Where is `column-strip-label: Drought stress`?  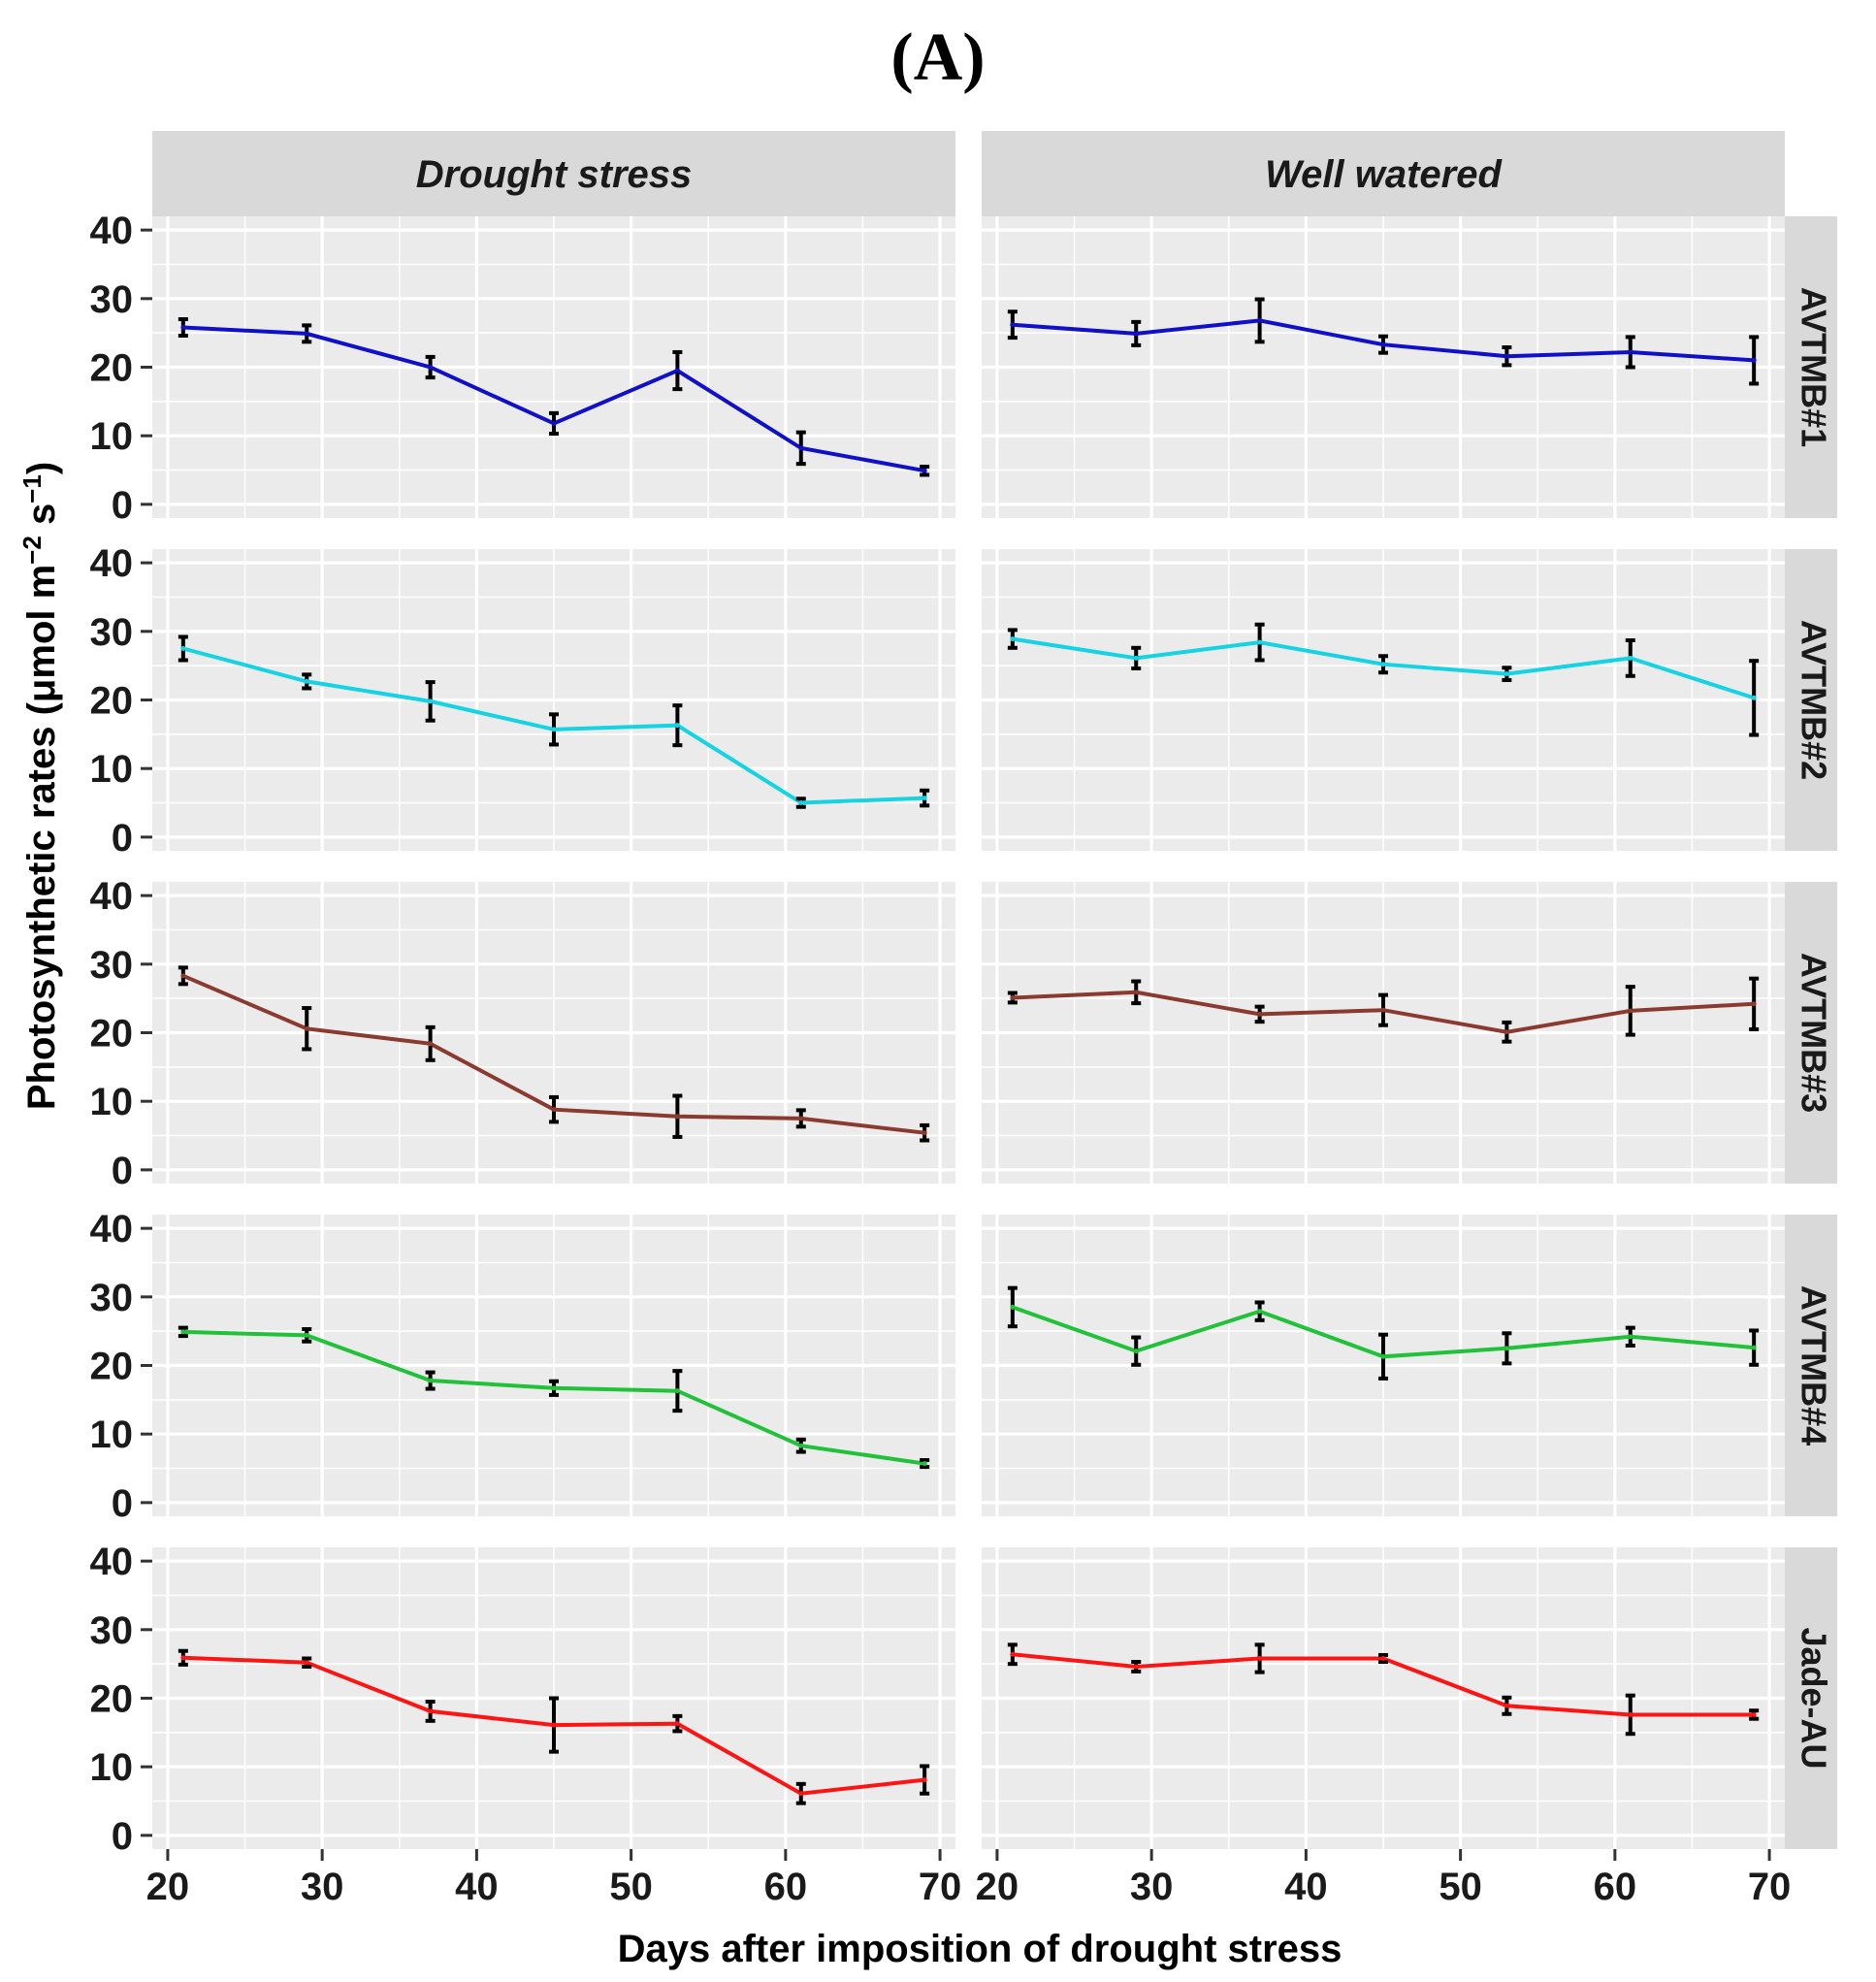
column-strip-label: Drought stress is located at coordinates (554, 174).